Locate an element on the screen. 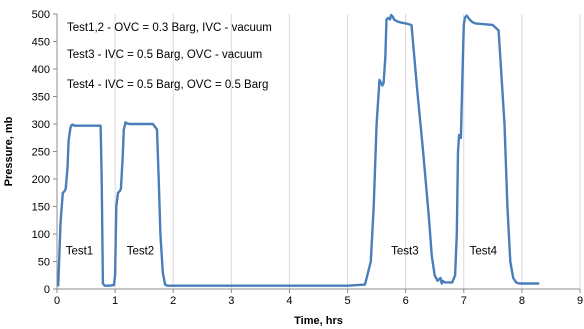  x-axis-title: Time, hrs is located at coordinates (318, 321).